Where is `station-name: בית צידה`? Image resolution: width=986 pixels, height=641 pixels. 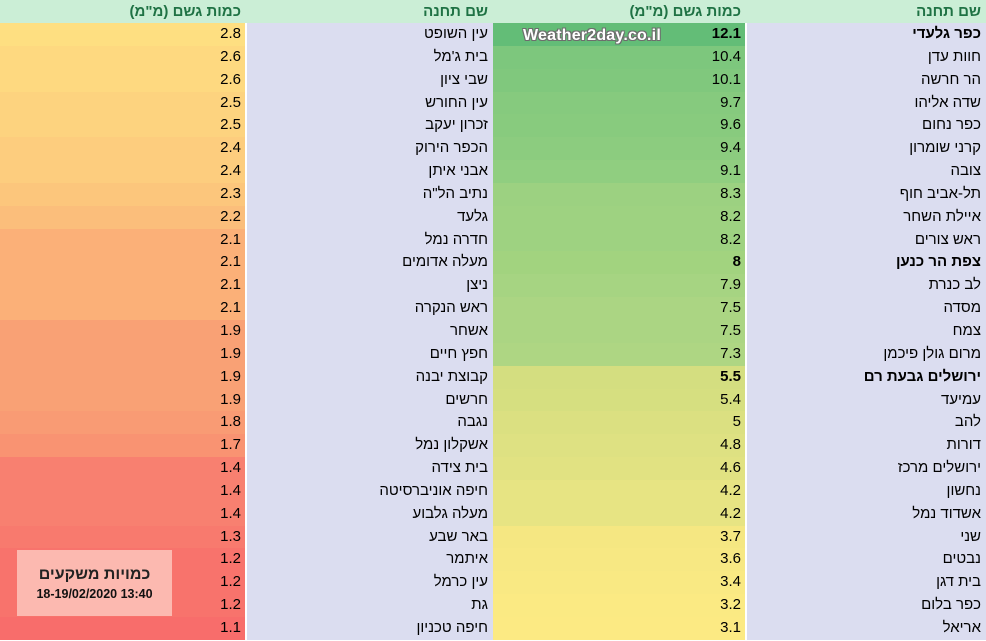
station-name: בית צידה is located at coordinates (369, 468).